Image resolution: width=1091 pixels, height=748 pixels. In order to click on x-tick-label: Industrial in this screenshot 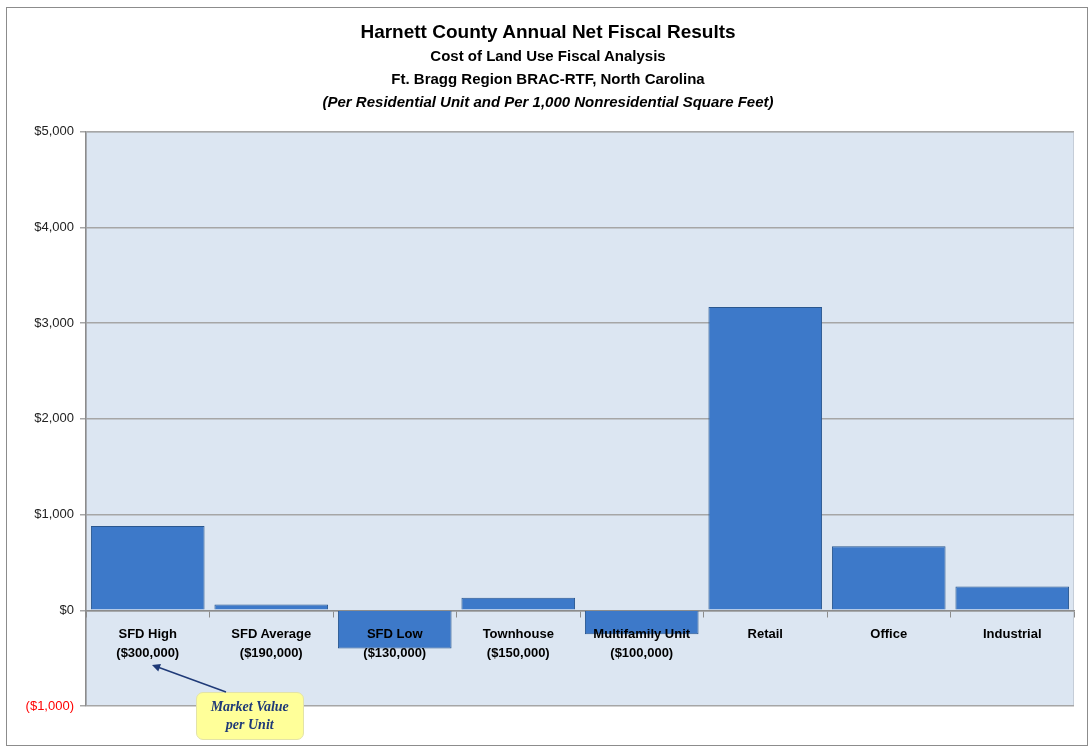, I will do `click(1012, 633)`.